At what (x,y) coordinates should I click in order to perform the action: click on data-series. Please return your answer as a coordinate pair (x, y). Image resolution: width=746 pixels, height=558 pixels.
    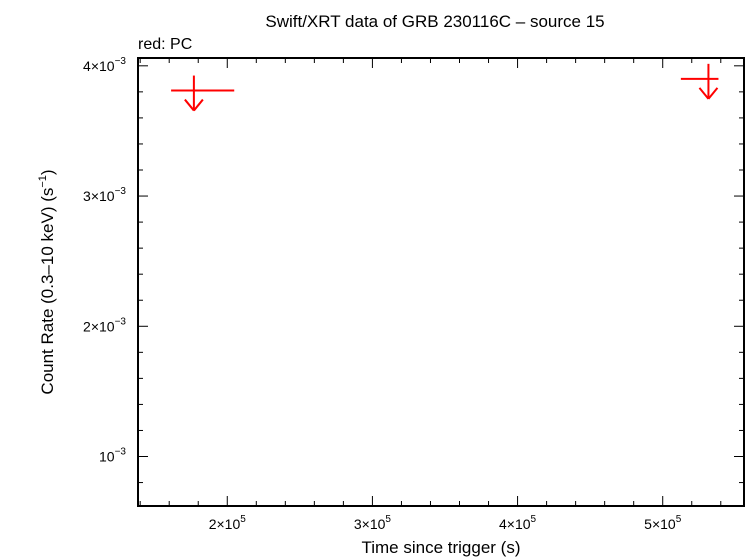
    Looking at the image, I should click on (445, 87).